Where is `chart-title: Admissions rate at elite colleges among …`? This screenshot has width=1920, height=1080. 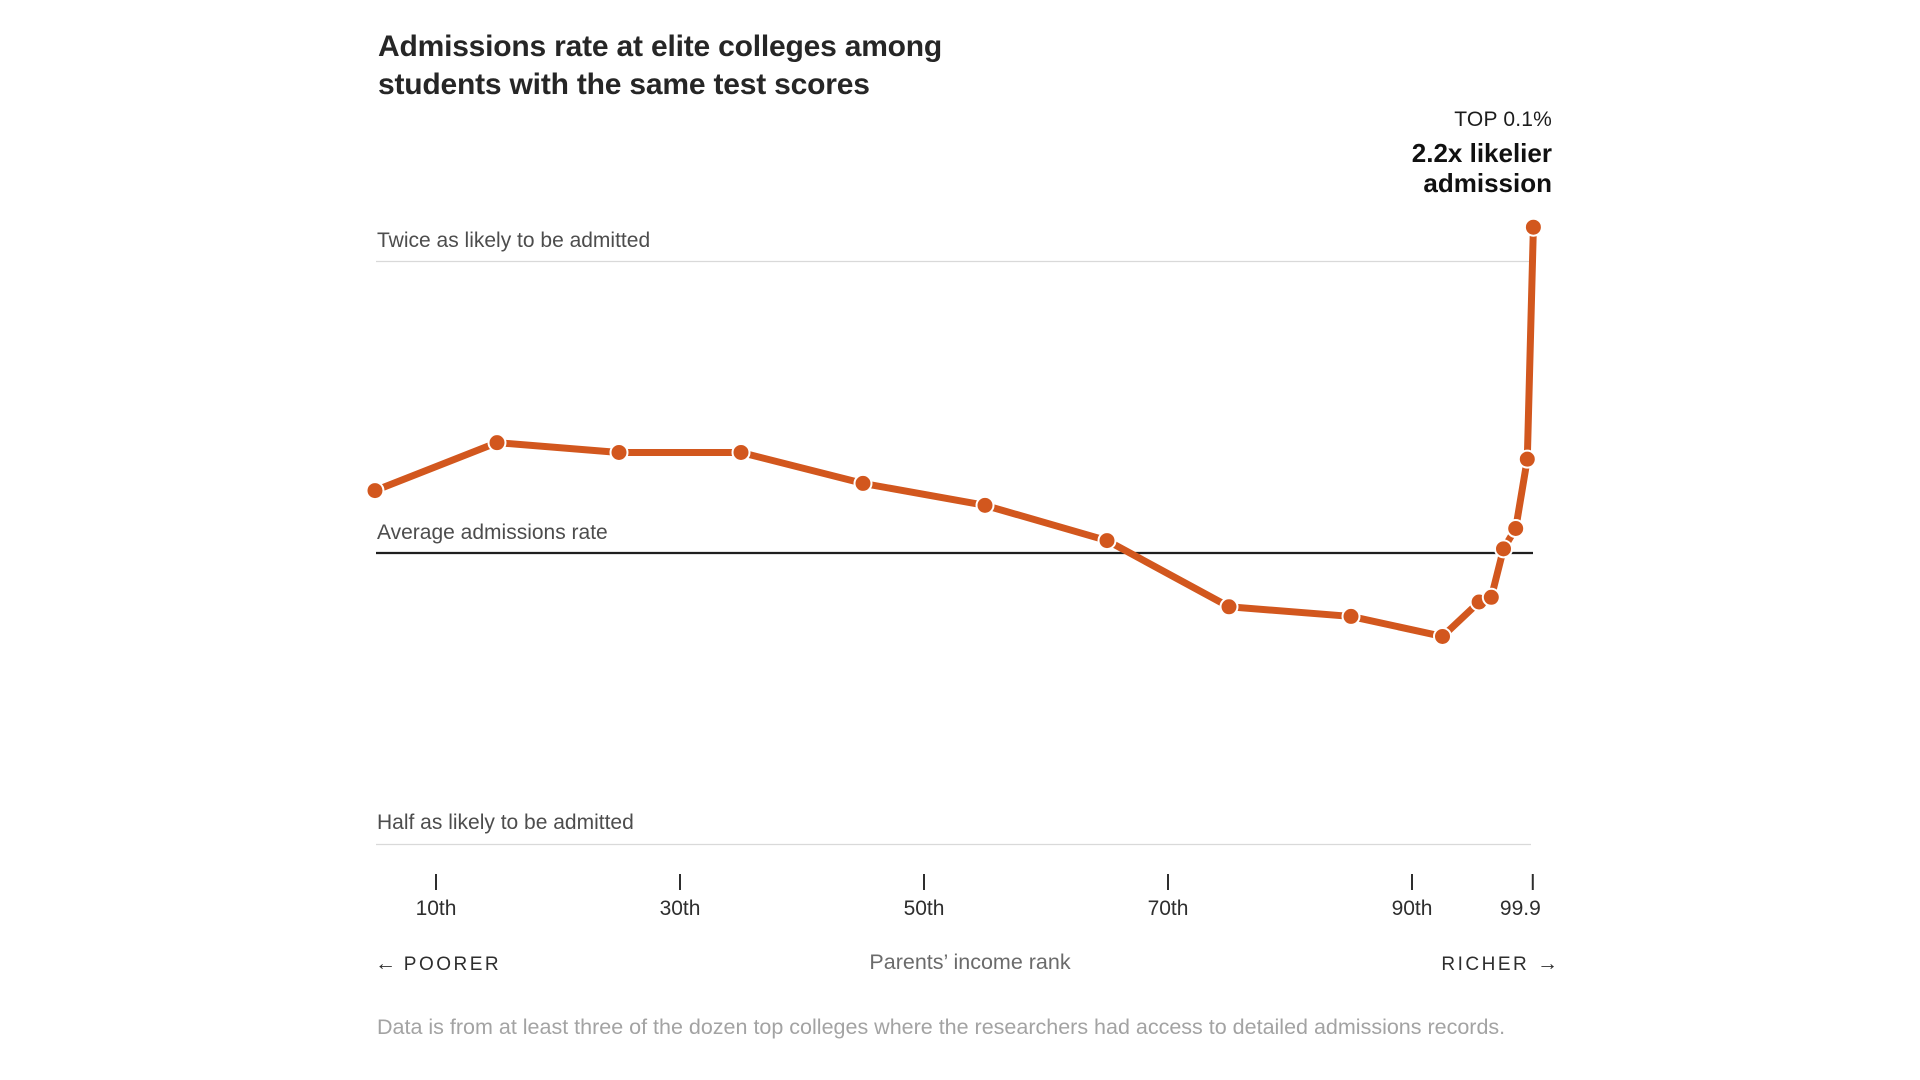 chart-title: Admissions rate at elite colleges among … is located at coordinates (660, 65).